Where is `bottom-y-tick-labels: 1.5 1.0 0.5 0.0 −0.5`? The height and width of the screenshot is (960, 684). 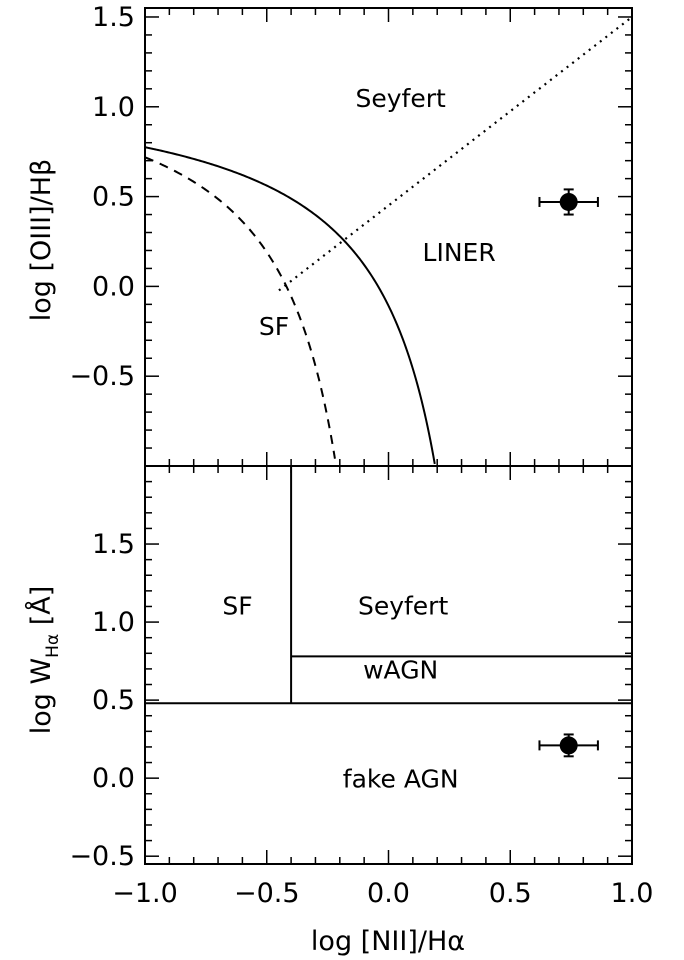
bottom-y-tick-labels: 1.5 1.0 0.5 0.0 −0.5 is located at coordinates (102, 700).